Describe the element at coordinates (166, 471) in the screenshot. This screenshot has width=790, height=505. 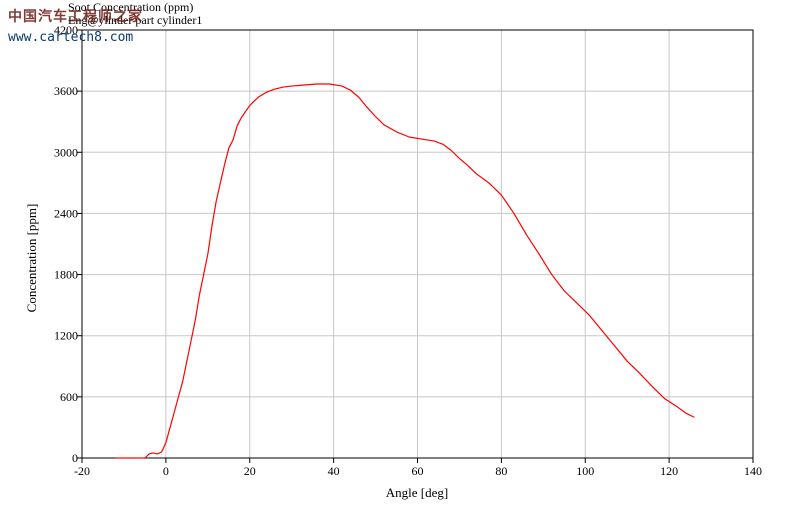
I see `x-tick-label: 0` at that location.